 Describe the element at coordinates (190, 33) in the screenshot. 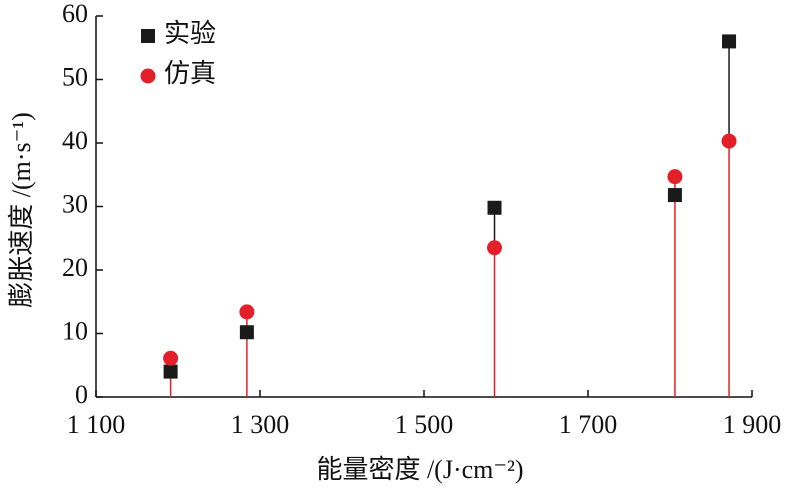

I see `legend-label: 实验` at that location.